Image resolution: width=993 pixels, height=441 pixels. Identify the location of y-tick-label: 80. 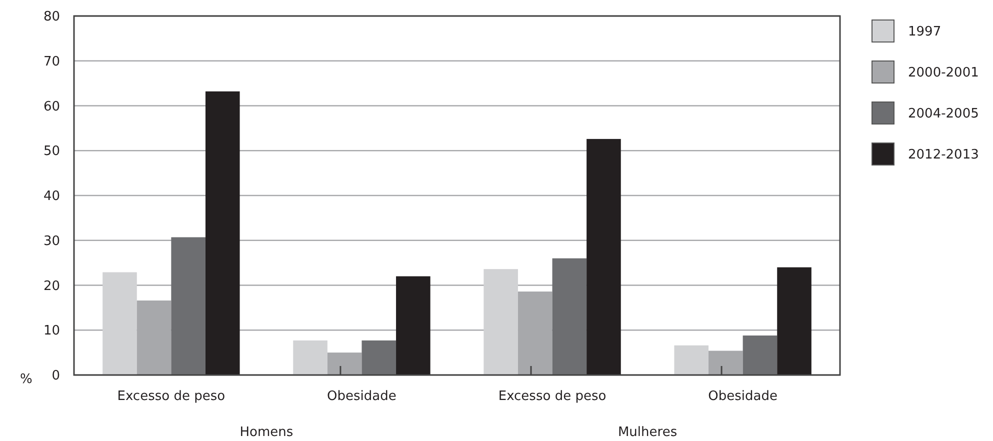
(51, 17).